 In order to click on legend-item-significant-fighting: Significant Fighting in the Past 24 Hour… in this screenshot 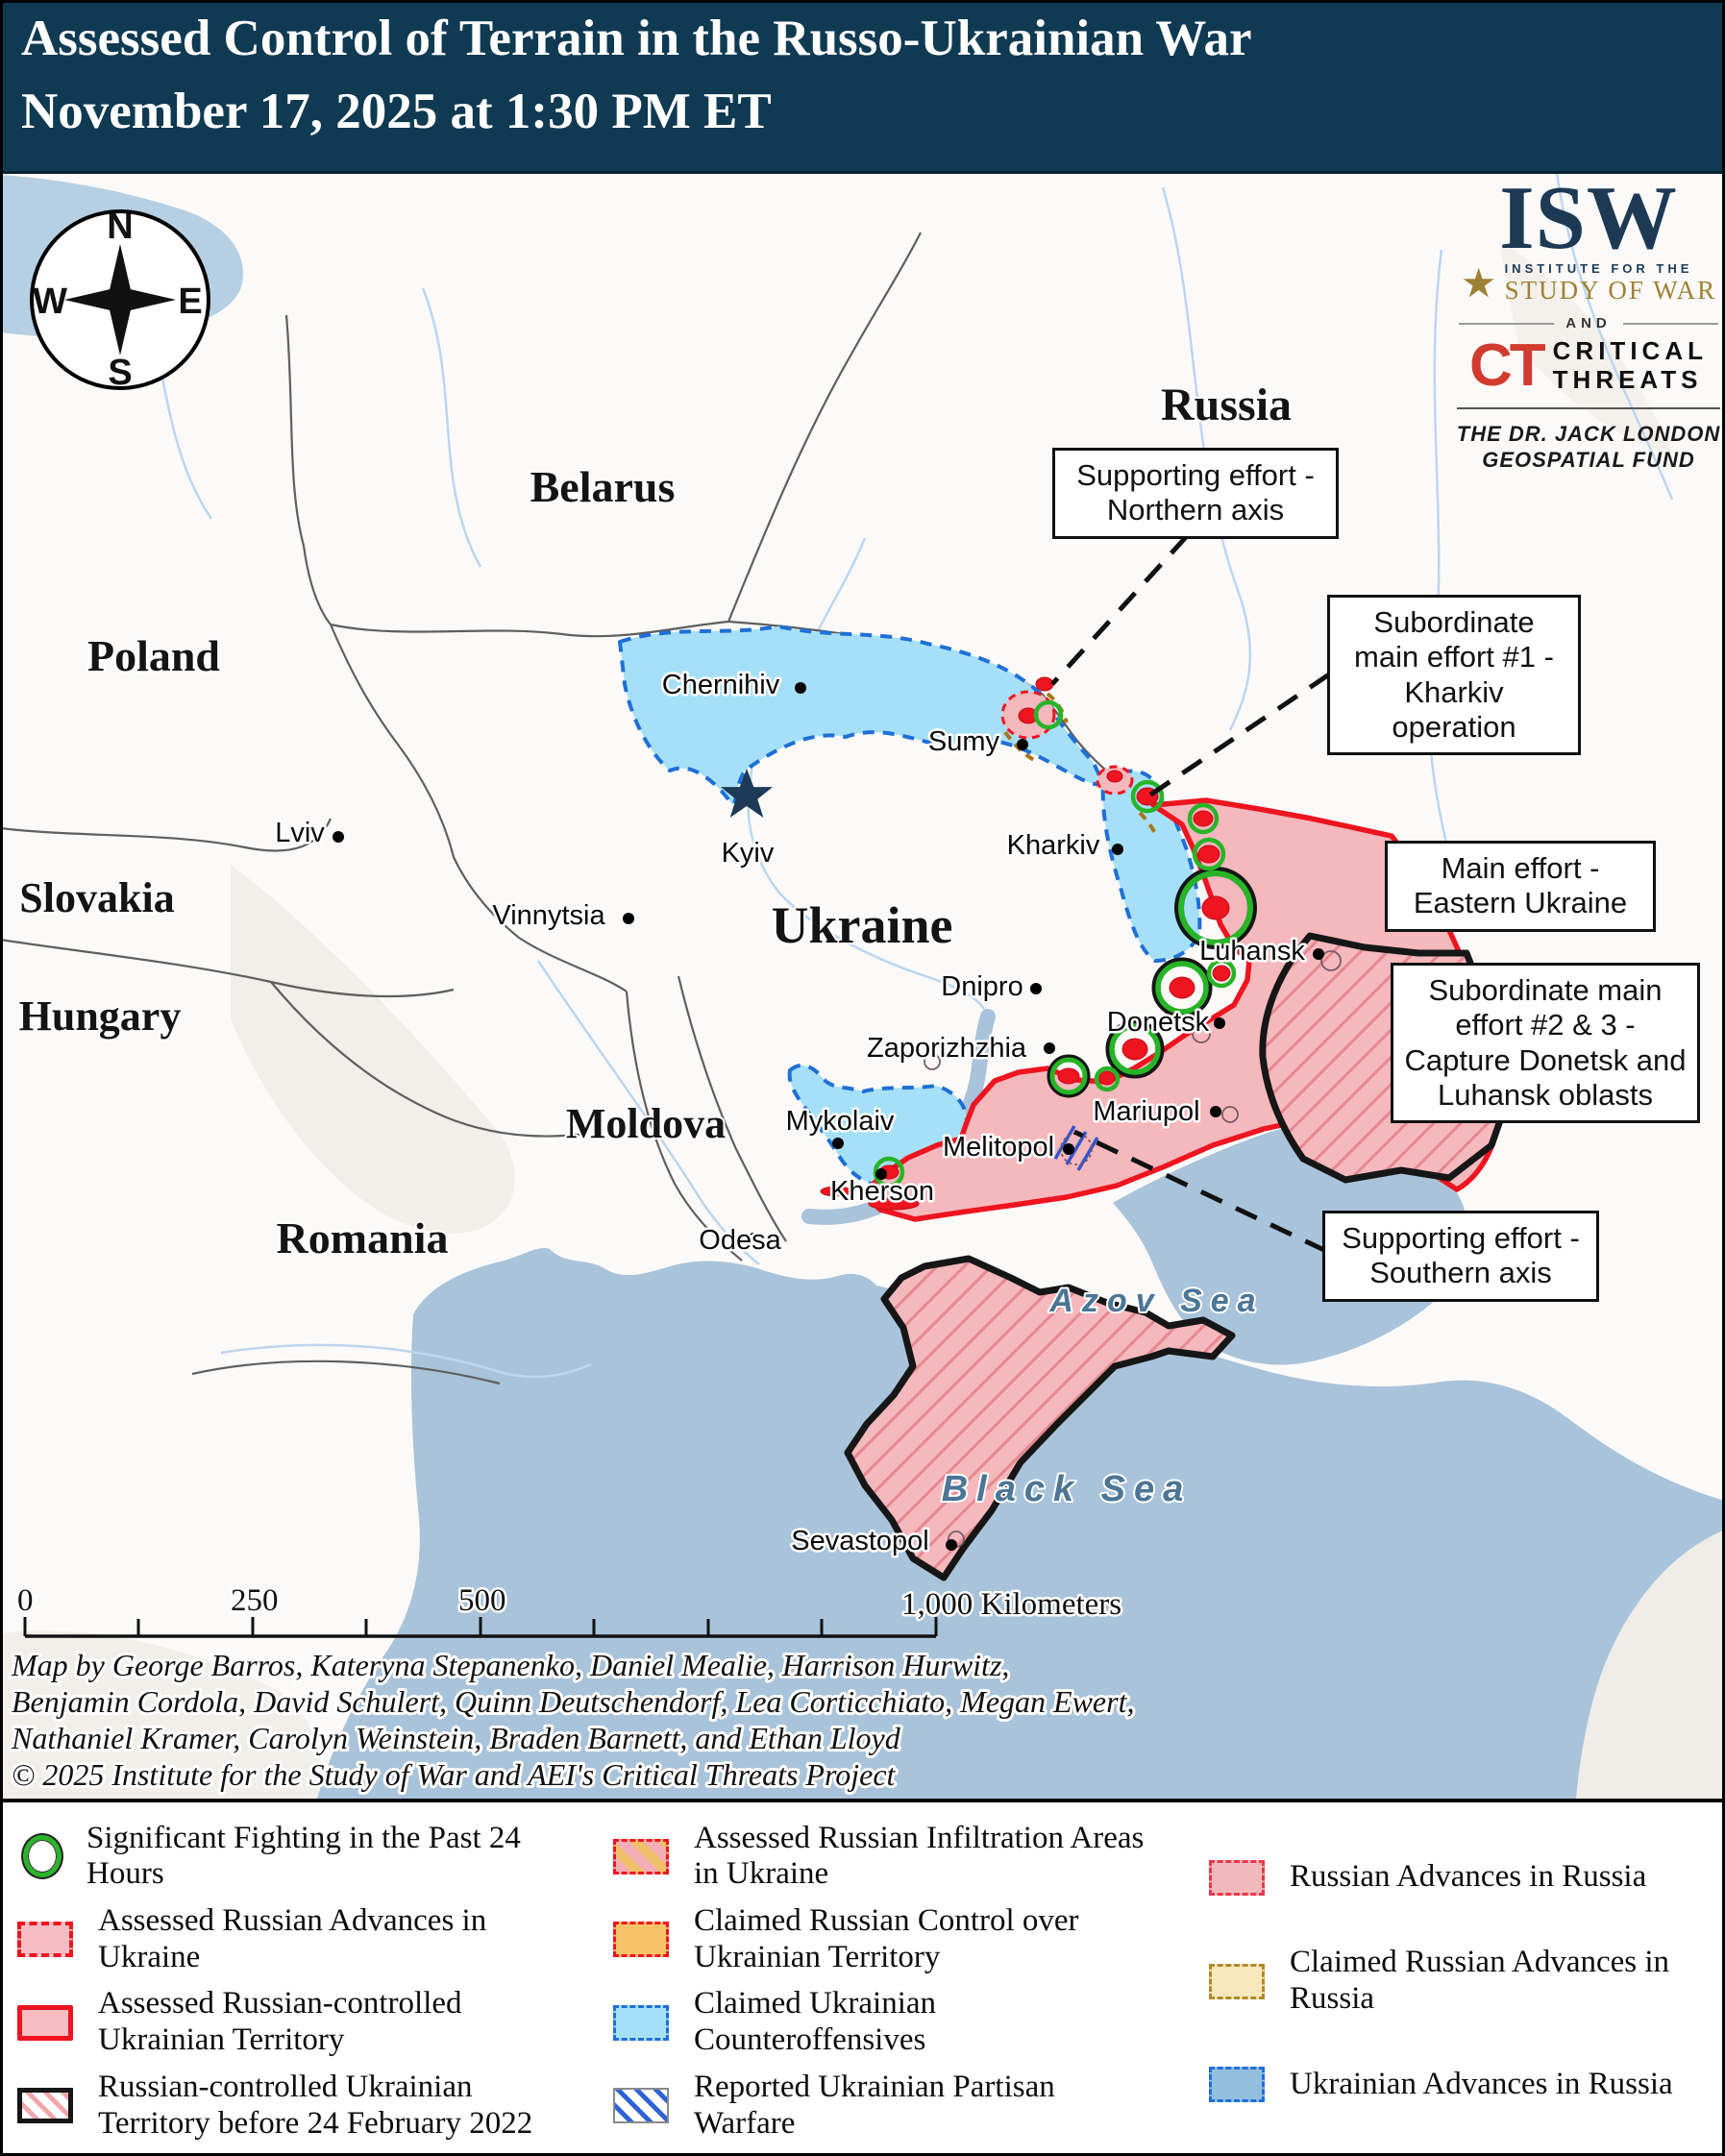, I will do `click(300, 1857)`.